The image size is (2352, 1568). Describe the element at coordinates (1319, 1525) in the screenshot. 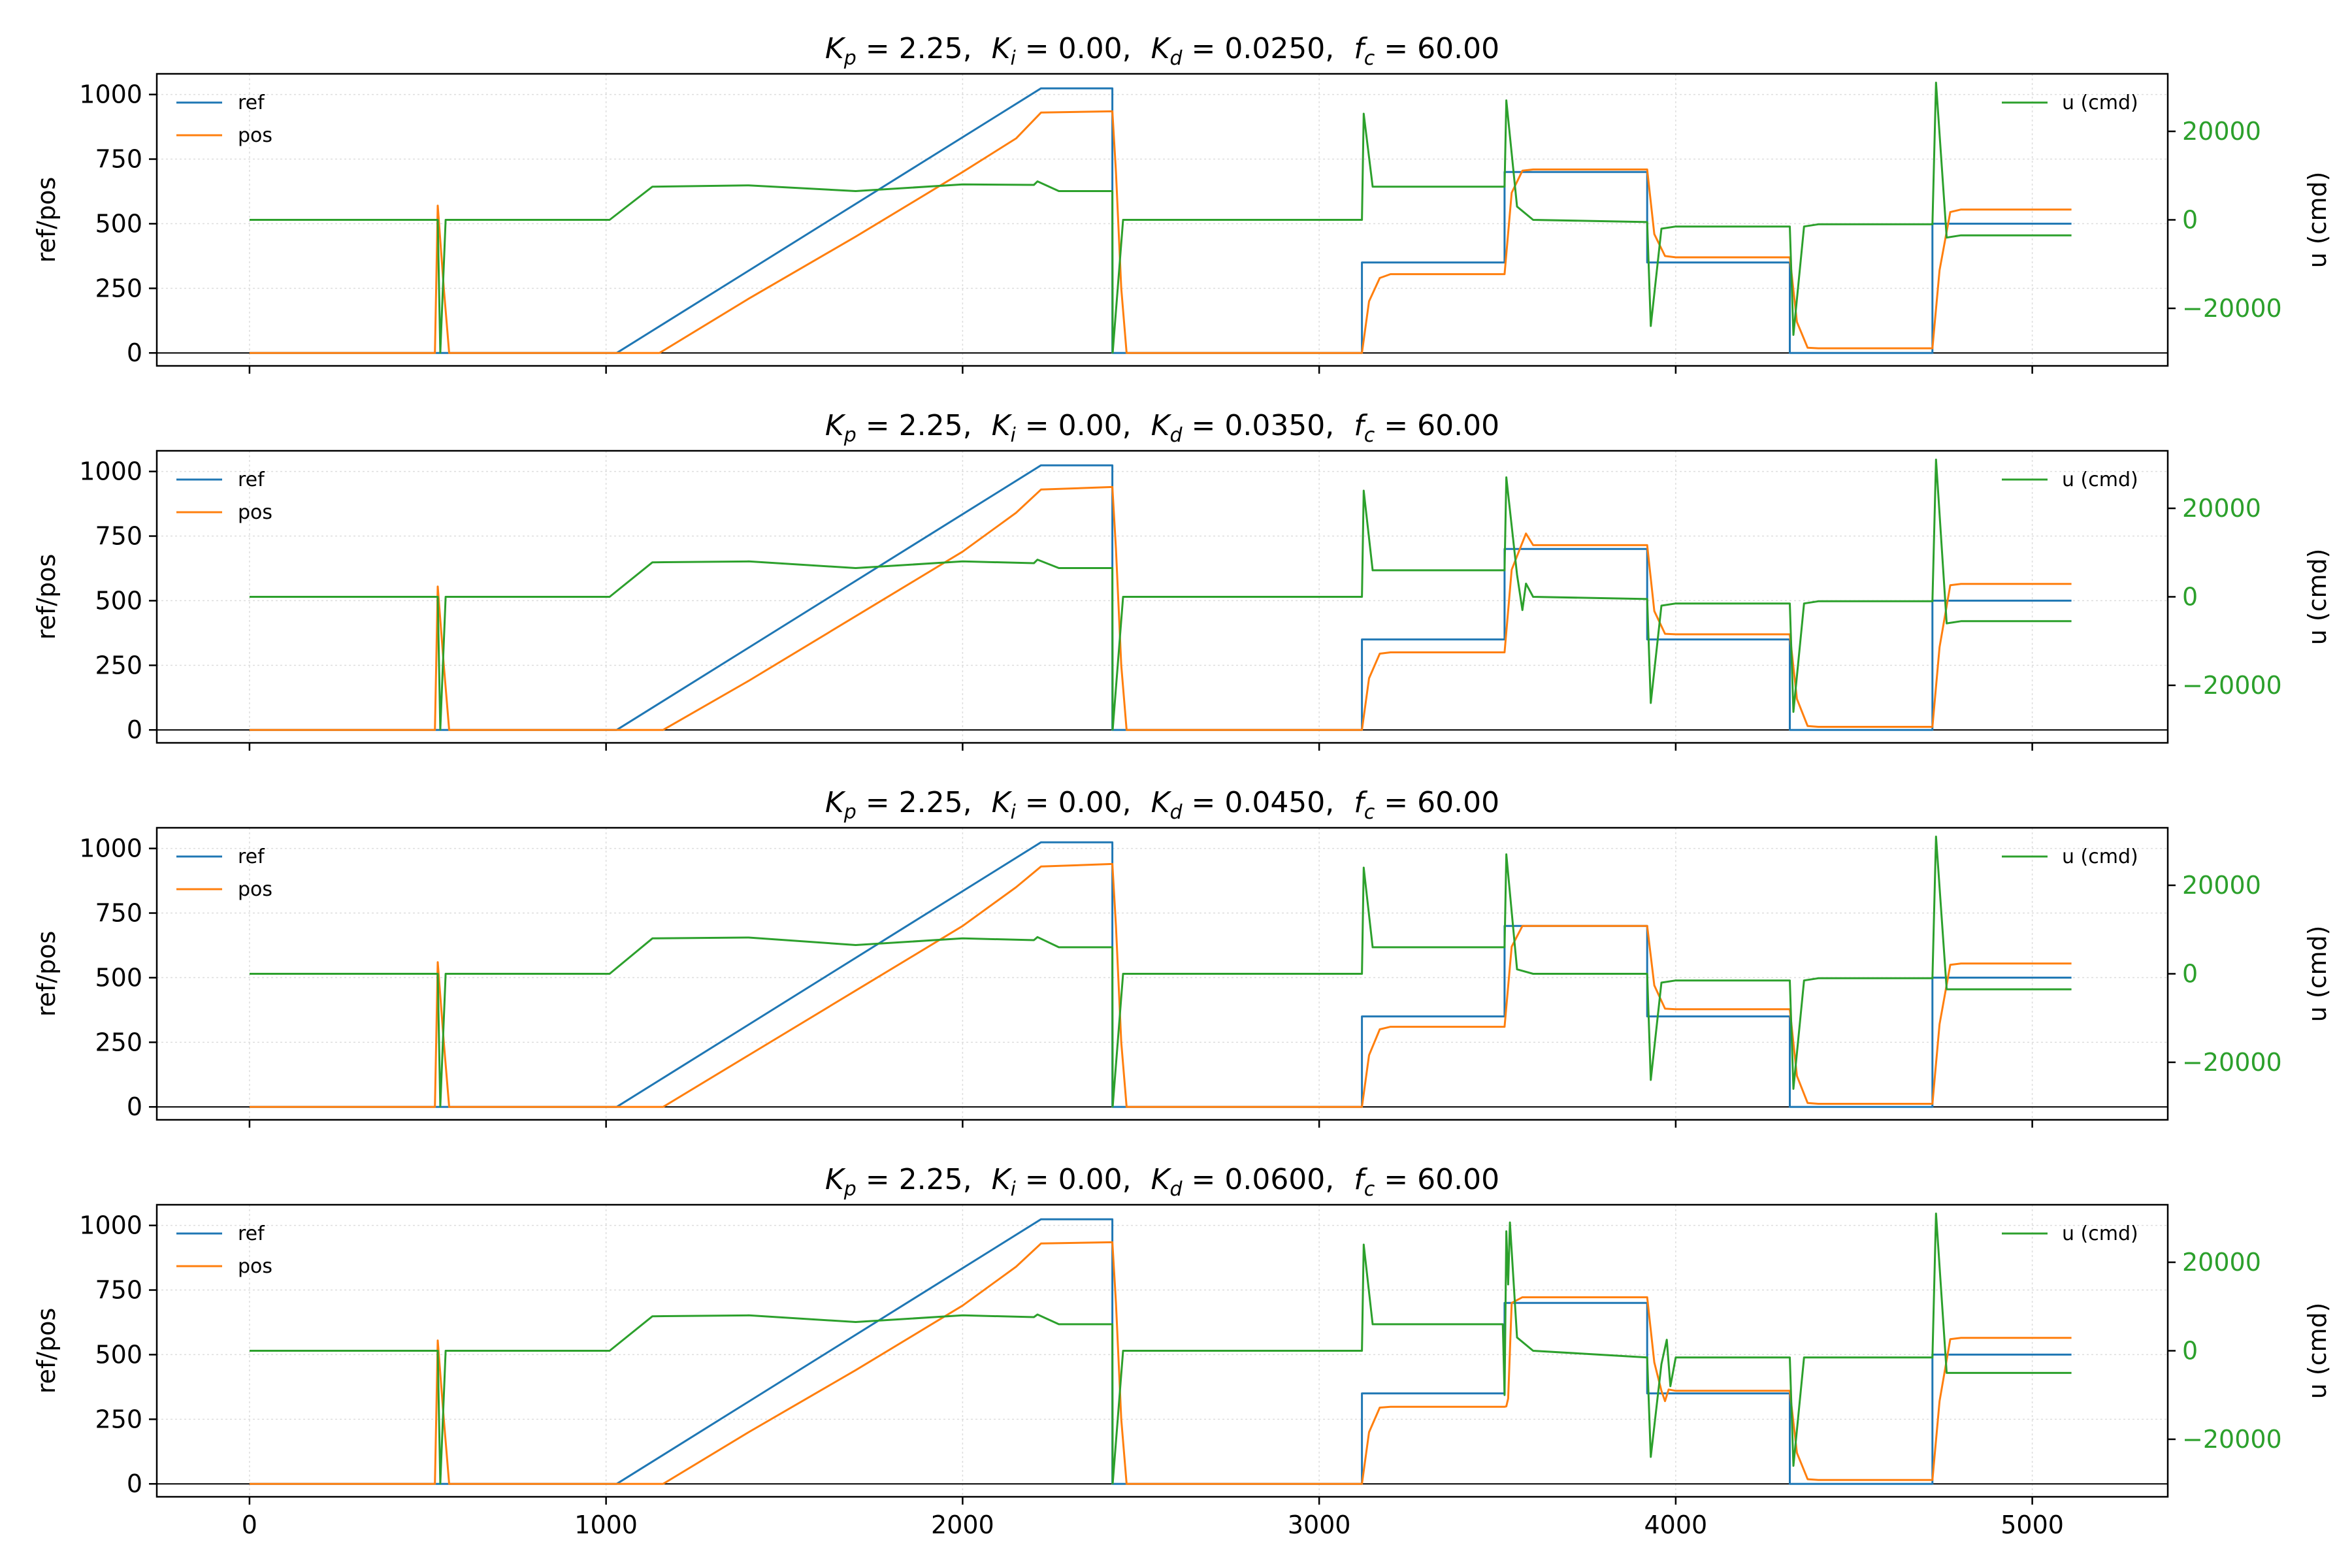

I see `x-tick-label: 3000` at that location.